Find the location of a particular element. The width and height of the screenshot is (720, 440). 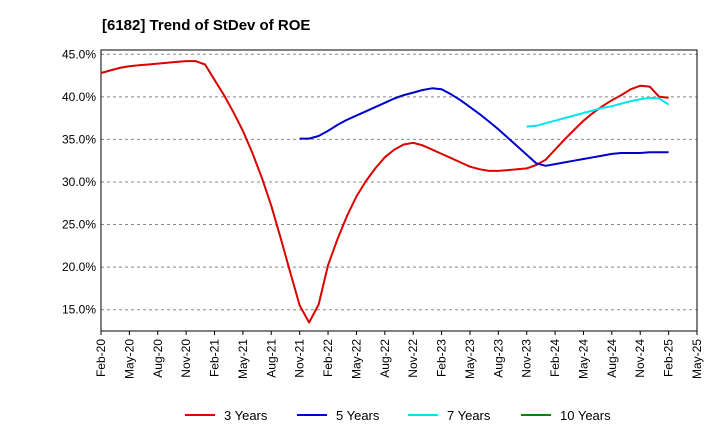

x-tick-label: Nov-20 is located at coordinates (186, 358).